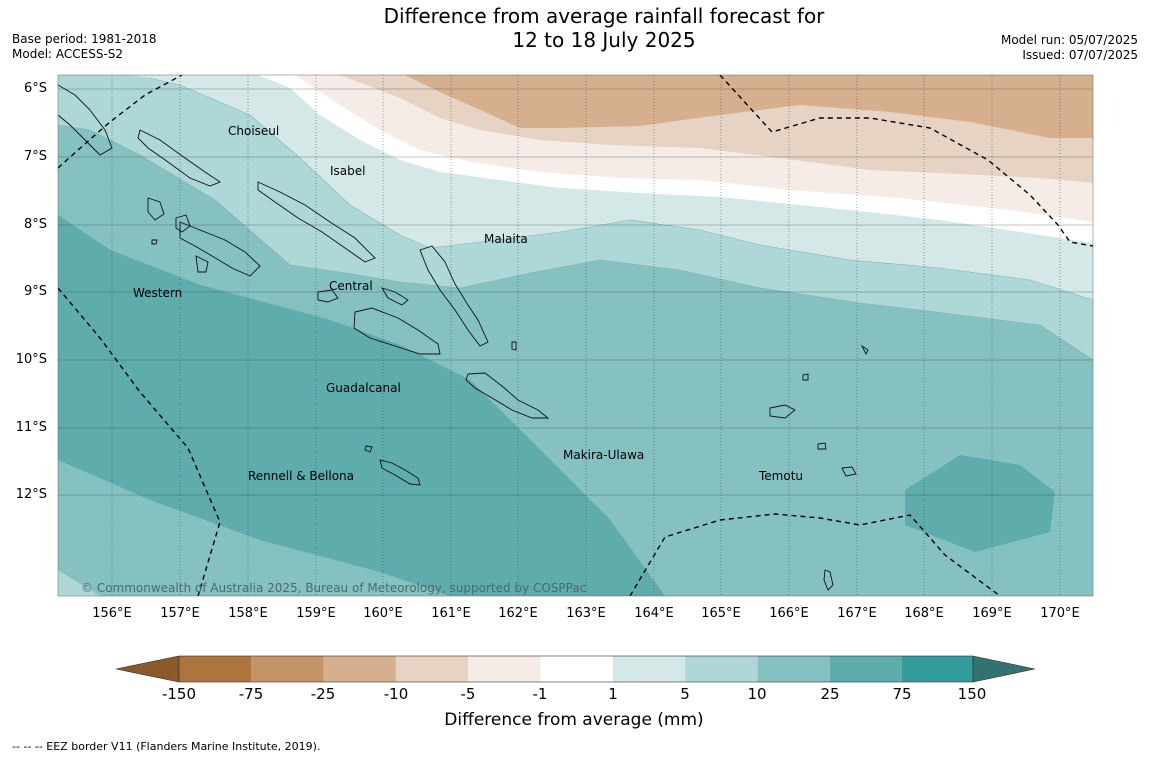 The image size is (1150, 758). Describe the element at coordinates (368, 449) in the screenshot. I see `bellona-island` at that location.